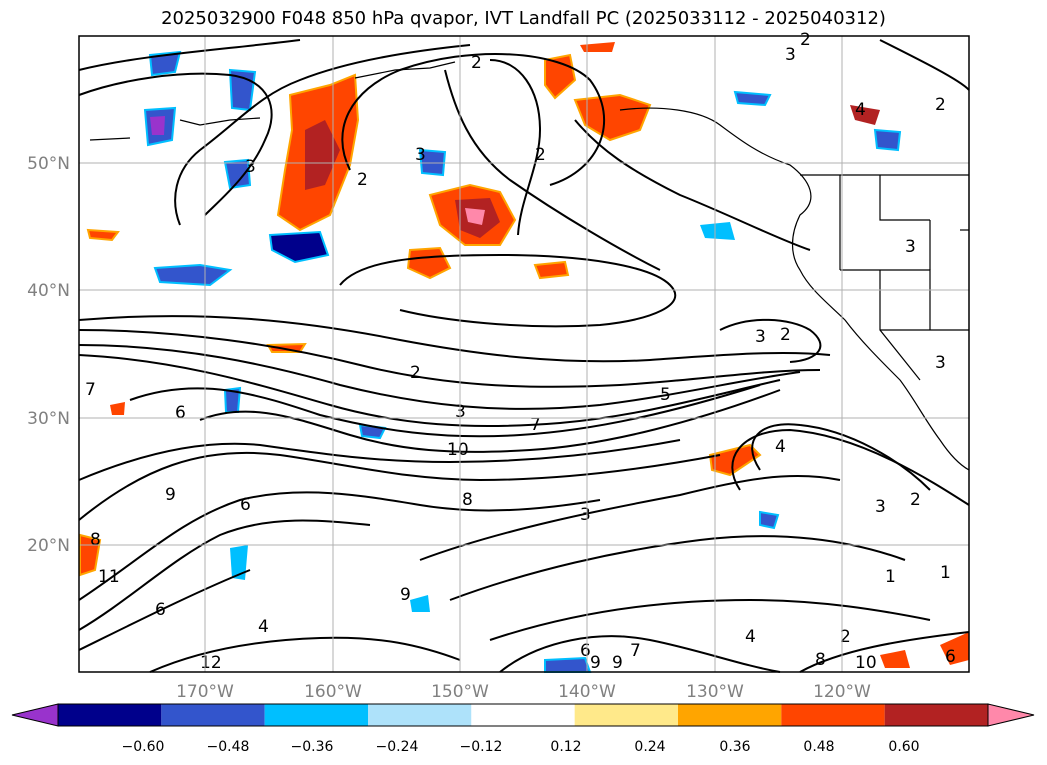  What do you see at coordinates (523, 692) in the screenshot?
I see `longitude-labels: 170°W 160°W 150°W 140°W 130°W 120°W` at bounding box center [523, 692].